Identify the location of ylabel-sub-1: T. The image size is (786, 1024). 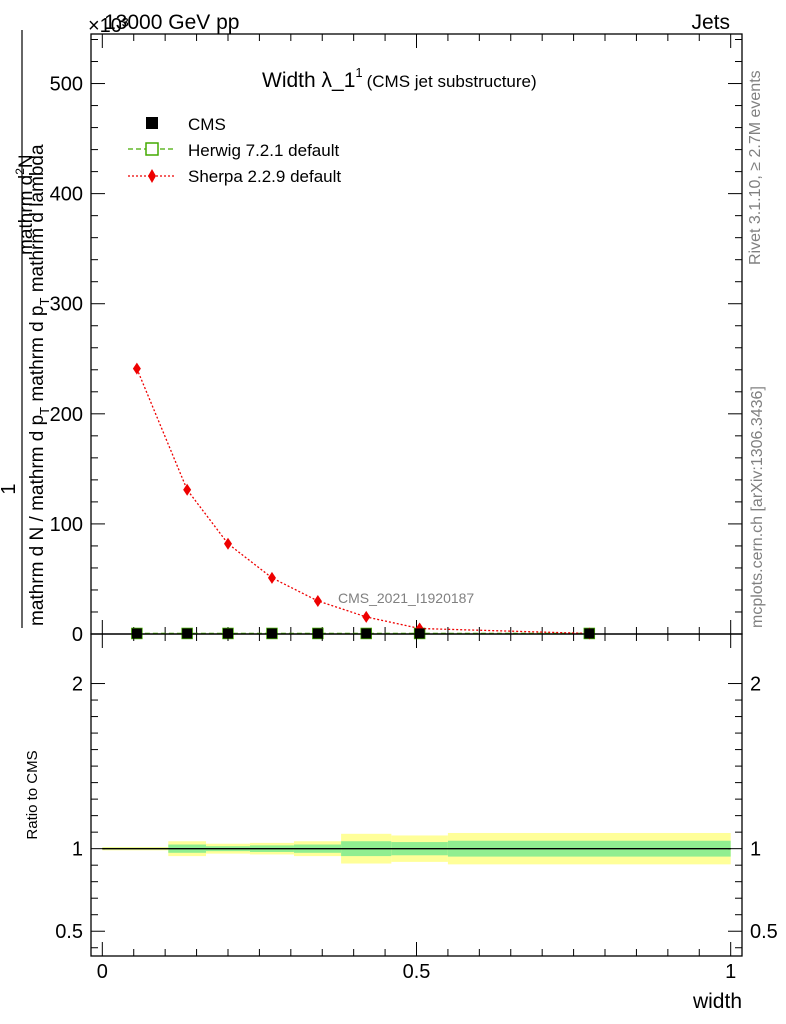
(44, 411).